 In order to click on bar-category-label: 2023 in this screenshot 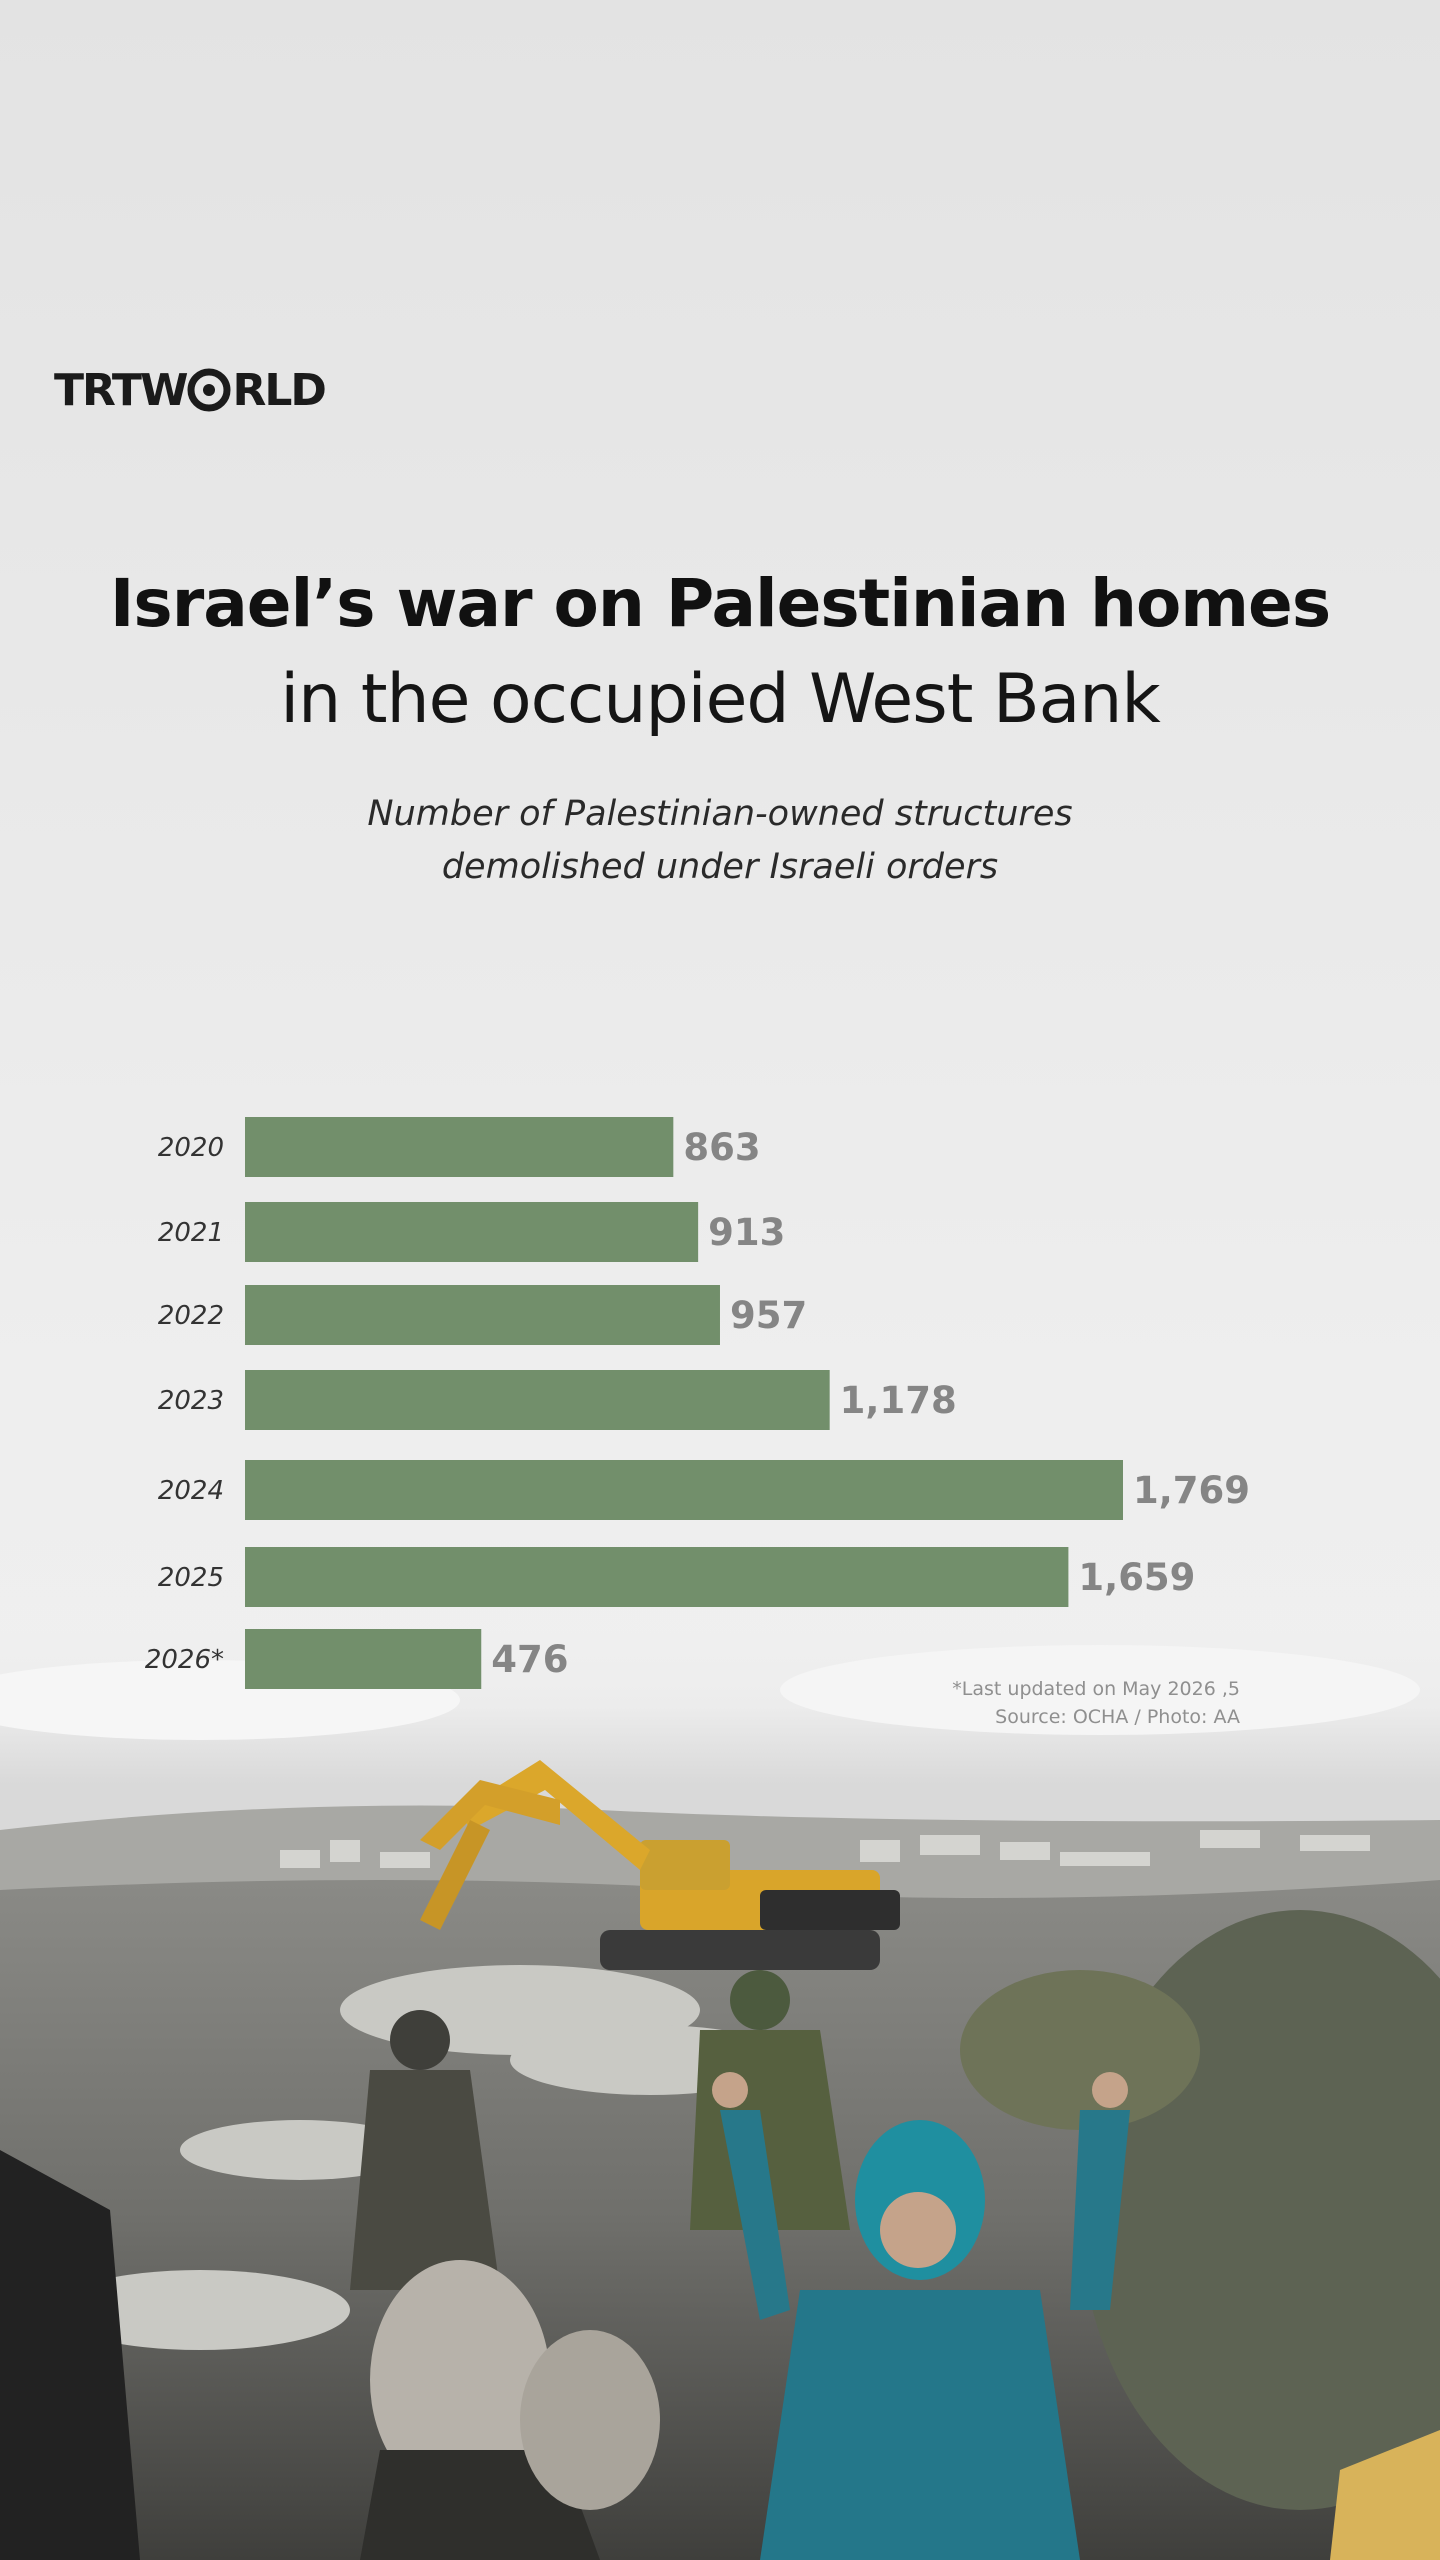, I will do `click(191, 1401)`.